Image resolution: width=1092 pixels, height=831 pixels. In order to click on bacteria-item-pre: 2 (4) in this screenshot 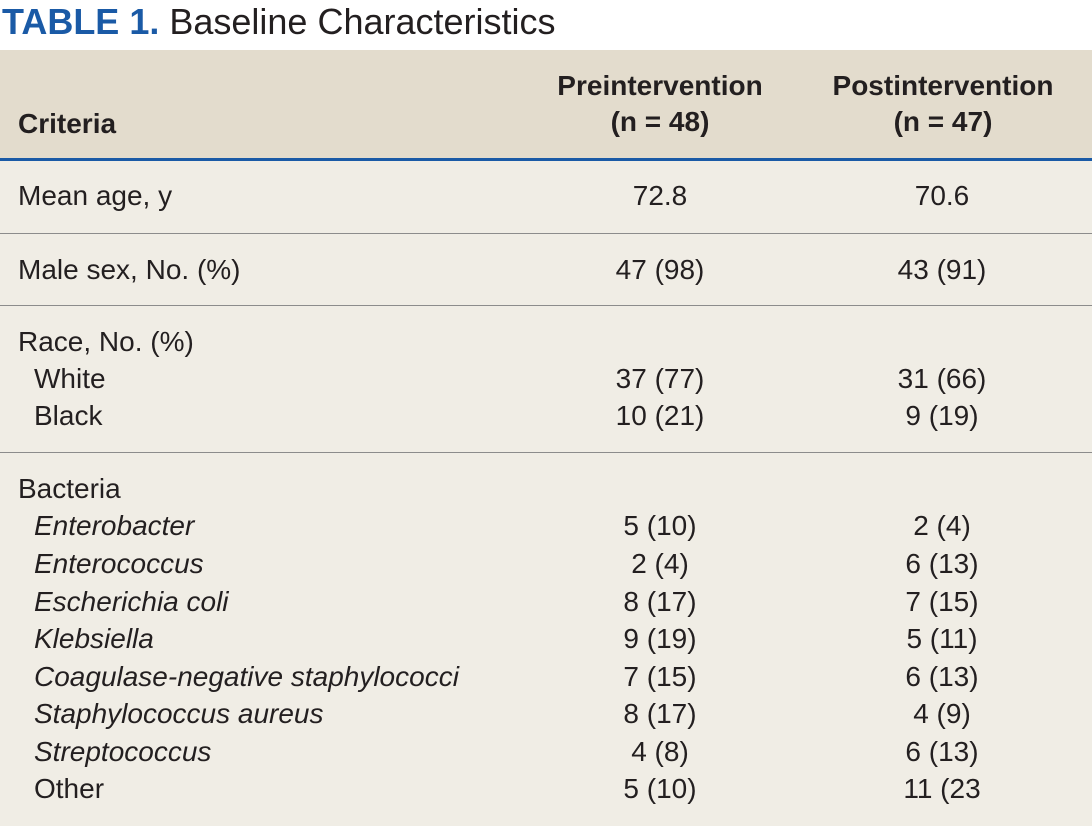, I will do `click(660, 563)`.